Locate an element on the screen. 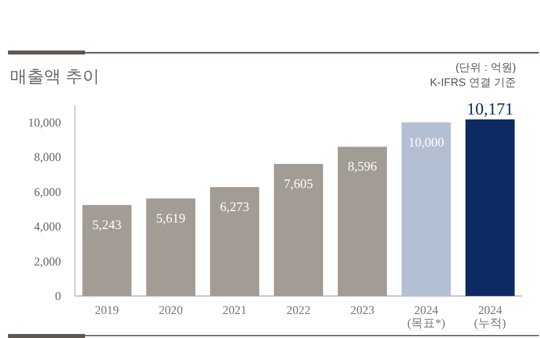 This screenshot has width=540, height=338. y-tick-label: 6,000 is located at coordinates (47, 191).